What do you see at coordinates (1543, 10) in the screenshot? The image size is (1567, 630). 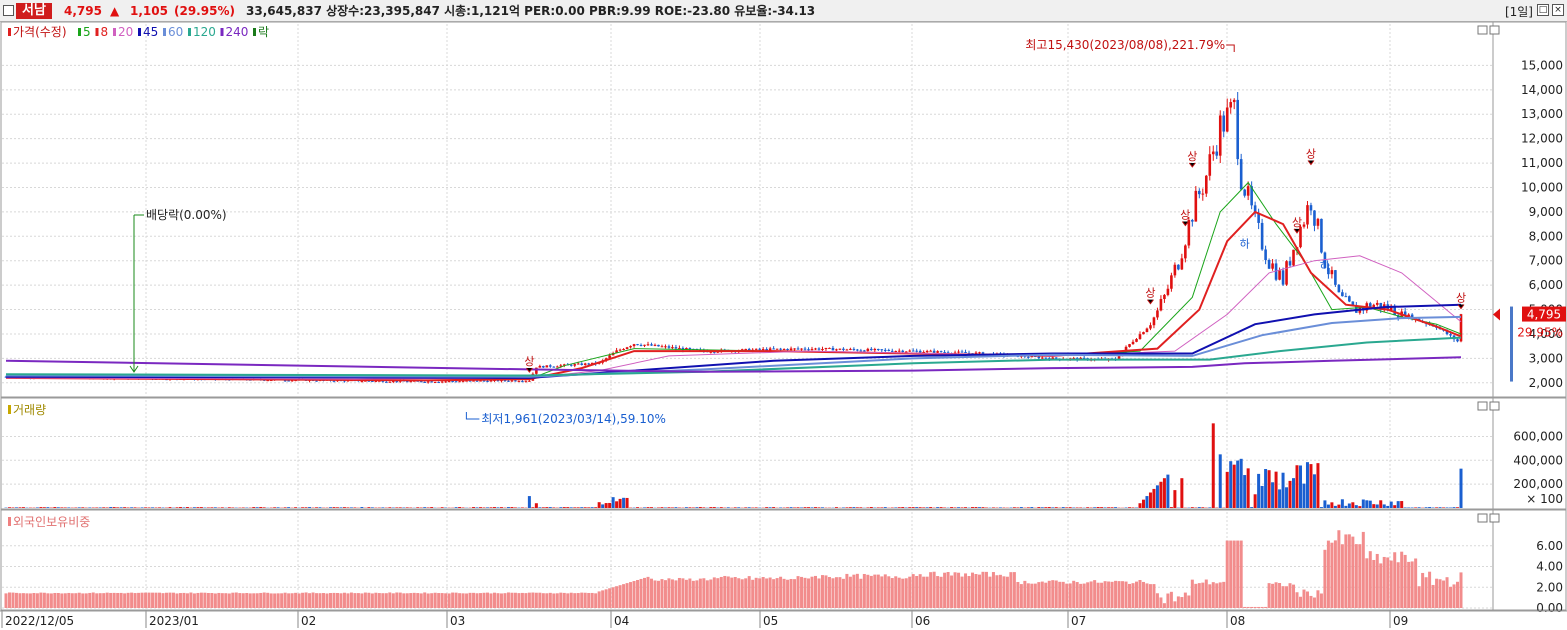 I see `maximize-icon: □` at bounding box center [1543, 10].